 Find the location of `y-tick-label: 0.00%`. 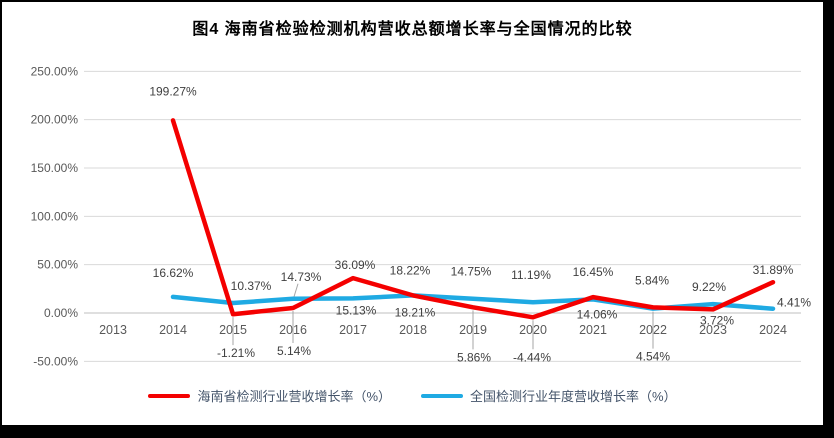

y-tick-label: 0.00% is located at coordinates (61, 313).